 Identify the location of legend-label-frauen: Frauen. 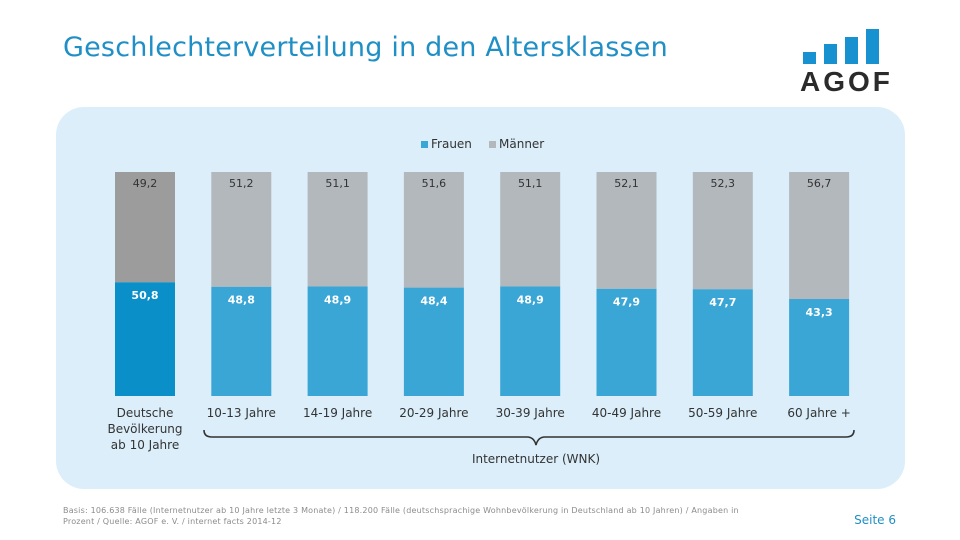
(451, 144).